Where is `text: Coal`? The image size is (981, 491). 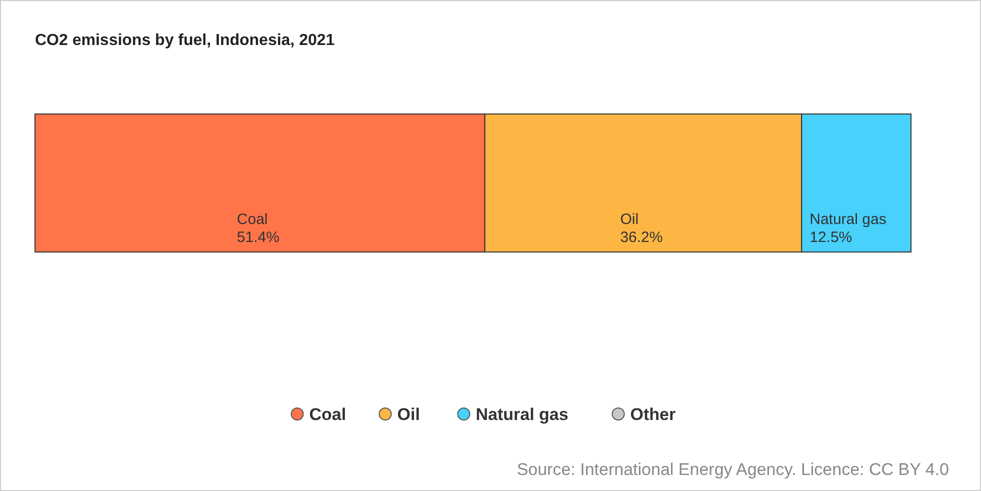 text: Coal is located at coordinates (327, 414).